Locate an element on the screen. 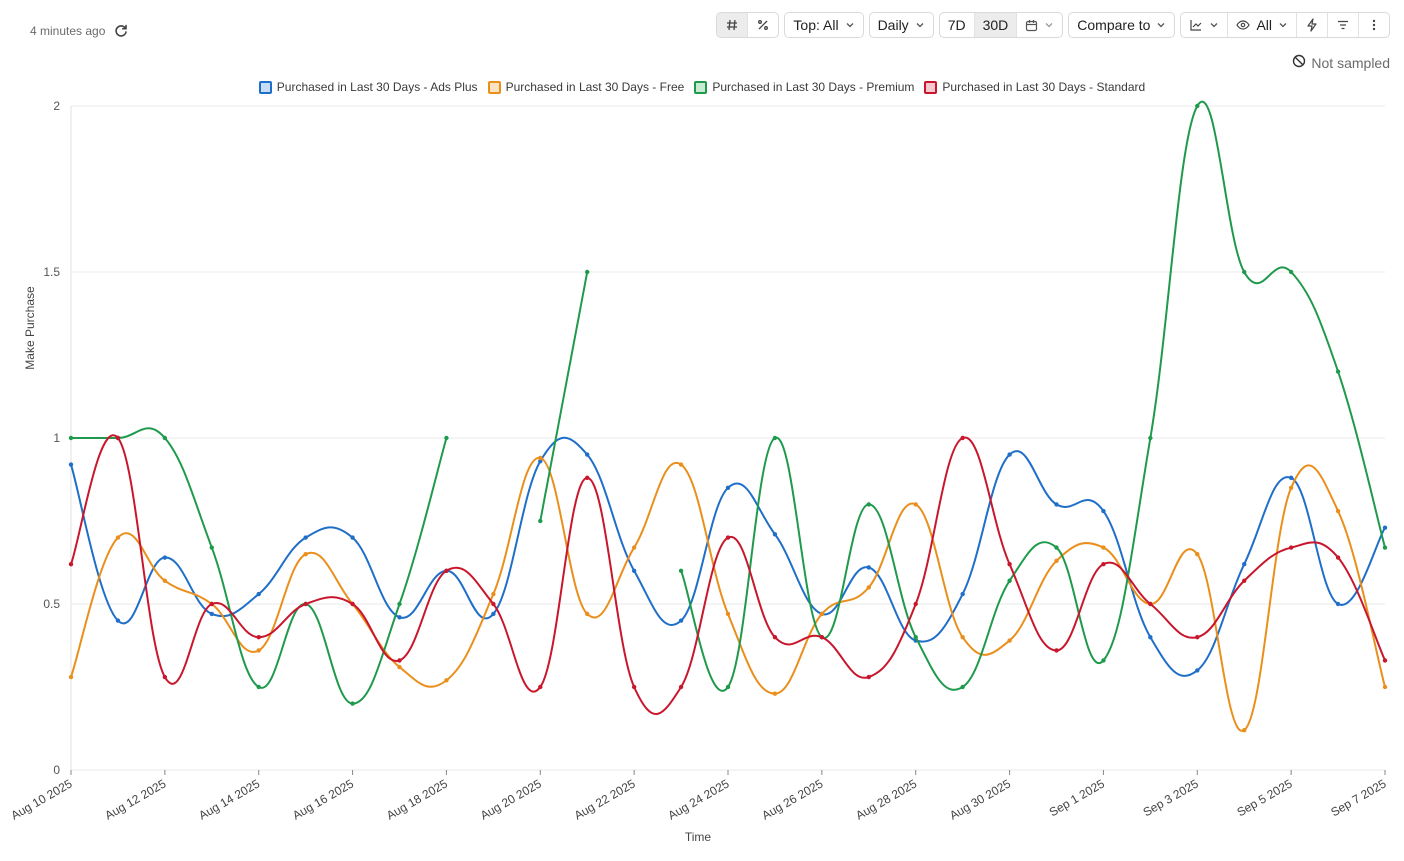  range-30d-button: 30D is located at coordinates (995, 25).